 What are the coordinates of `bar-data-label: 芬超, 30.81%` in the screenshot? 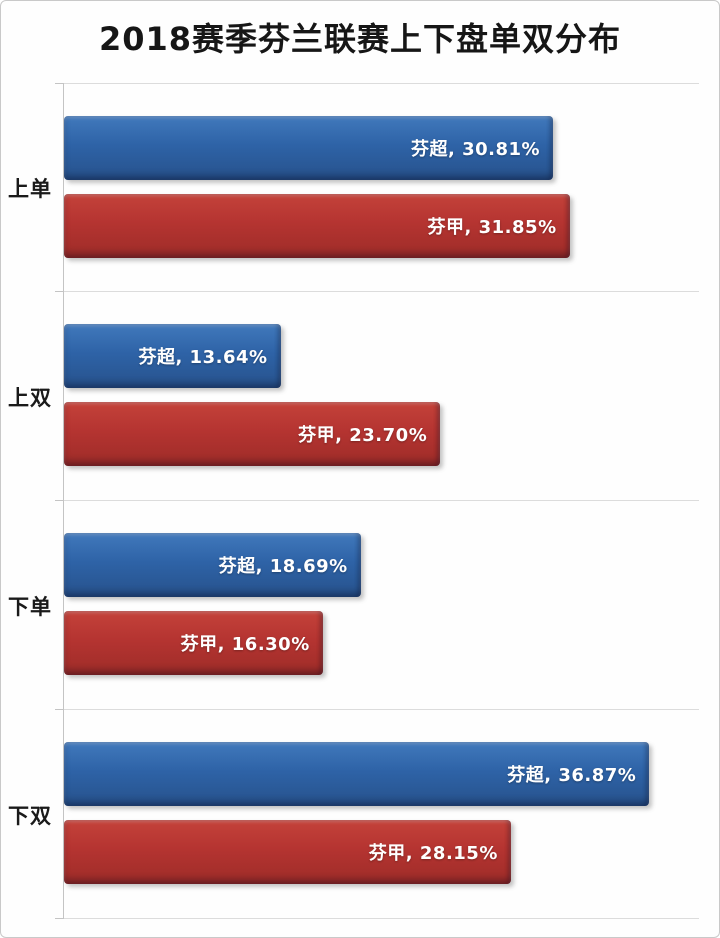 It's located at (476, 149).